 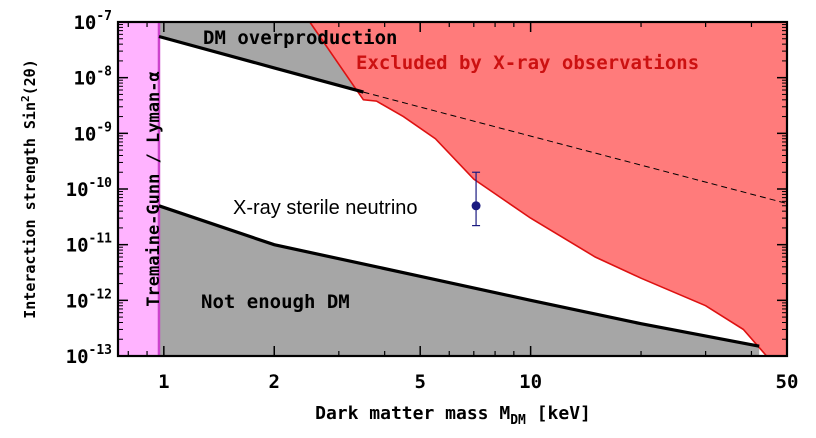 What do you see at coordinates (29, 189) in the screenshot?
I see `y-axis-label: Interaction strength Sin2(2θ)` at bounding box center [29, 189].